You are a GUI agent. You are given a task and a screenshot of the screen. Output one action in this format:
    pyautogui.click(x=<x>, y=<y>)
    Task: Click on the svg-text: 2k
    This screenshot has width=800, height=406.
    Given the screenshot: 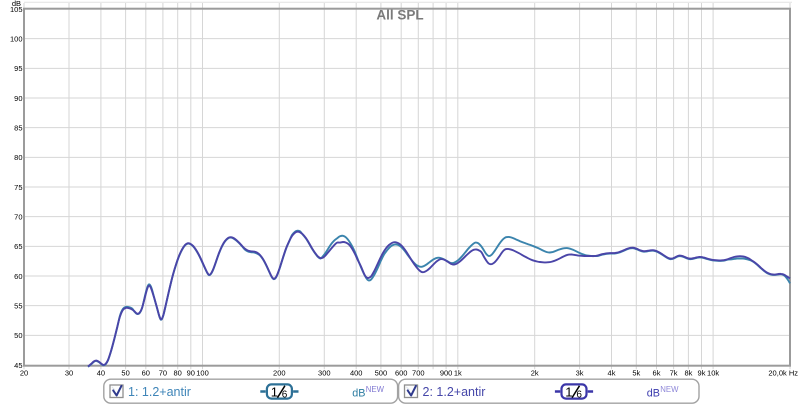 What is the action you would take?
    pyautogui.click(x=535, y=372)
    